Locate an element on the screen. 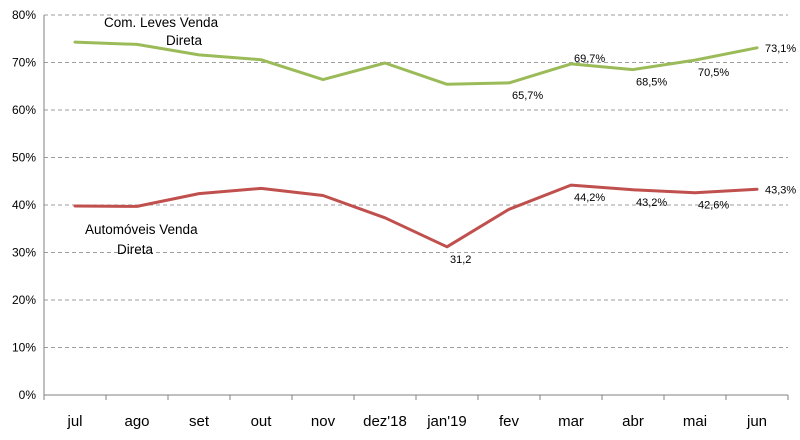 This screenshot has width=800, height=440. x-tick-label: dez'18 is located at coordinates (385, 421).